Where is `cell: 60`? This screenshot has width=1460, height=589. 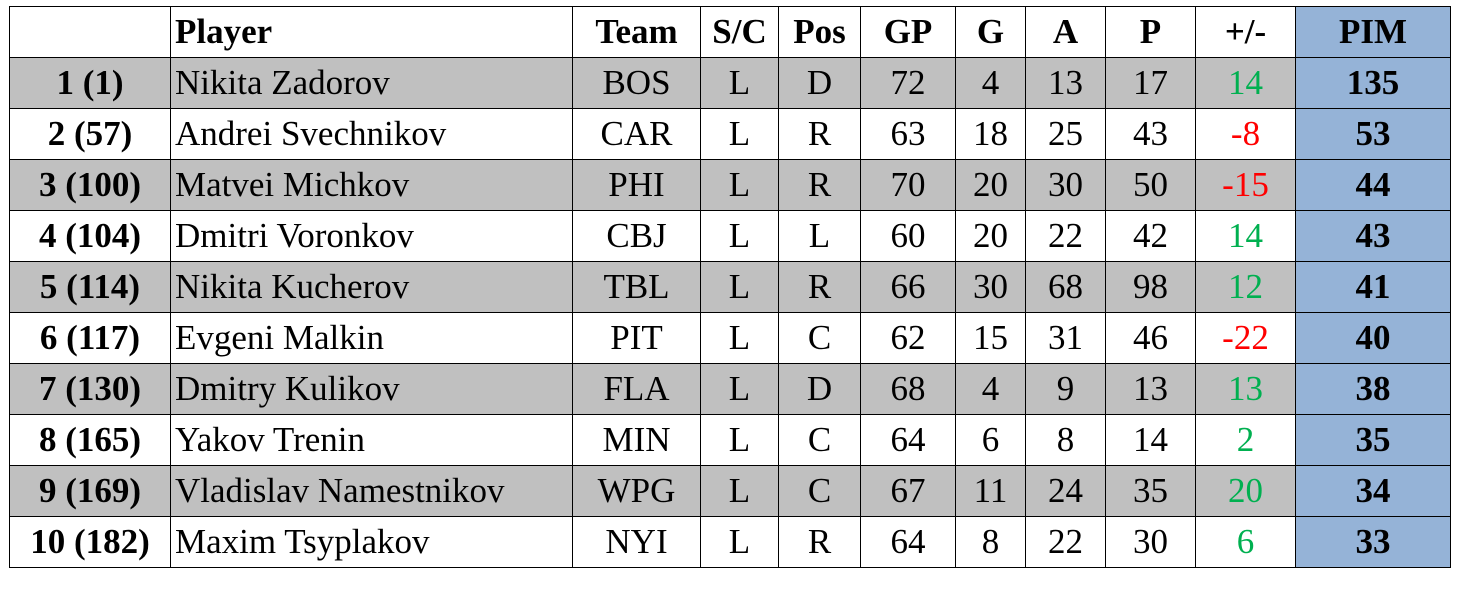 cell: 60 is located at coordinates (908, 236).